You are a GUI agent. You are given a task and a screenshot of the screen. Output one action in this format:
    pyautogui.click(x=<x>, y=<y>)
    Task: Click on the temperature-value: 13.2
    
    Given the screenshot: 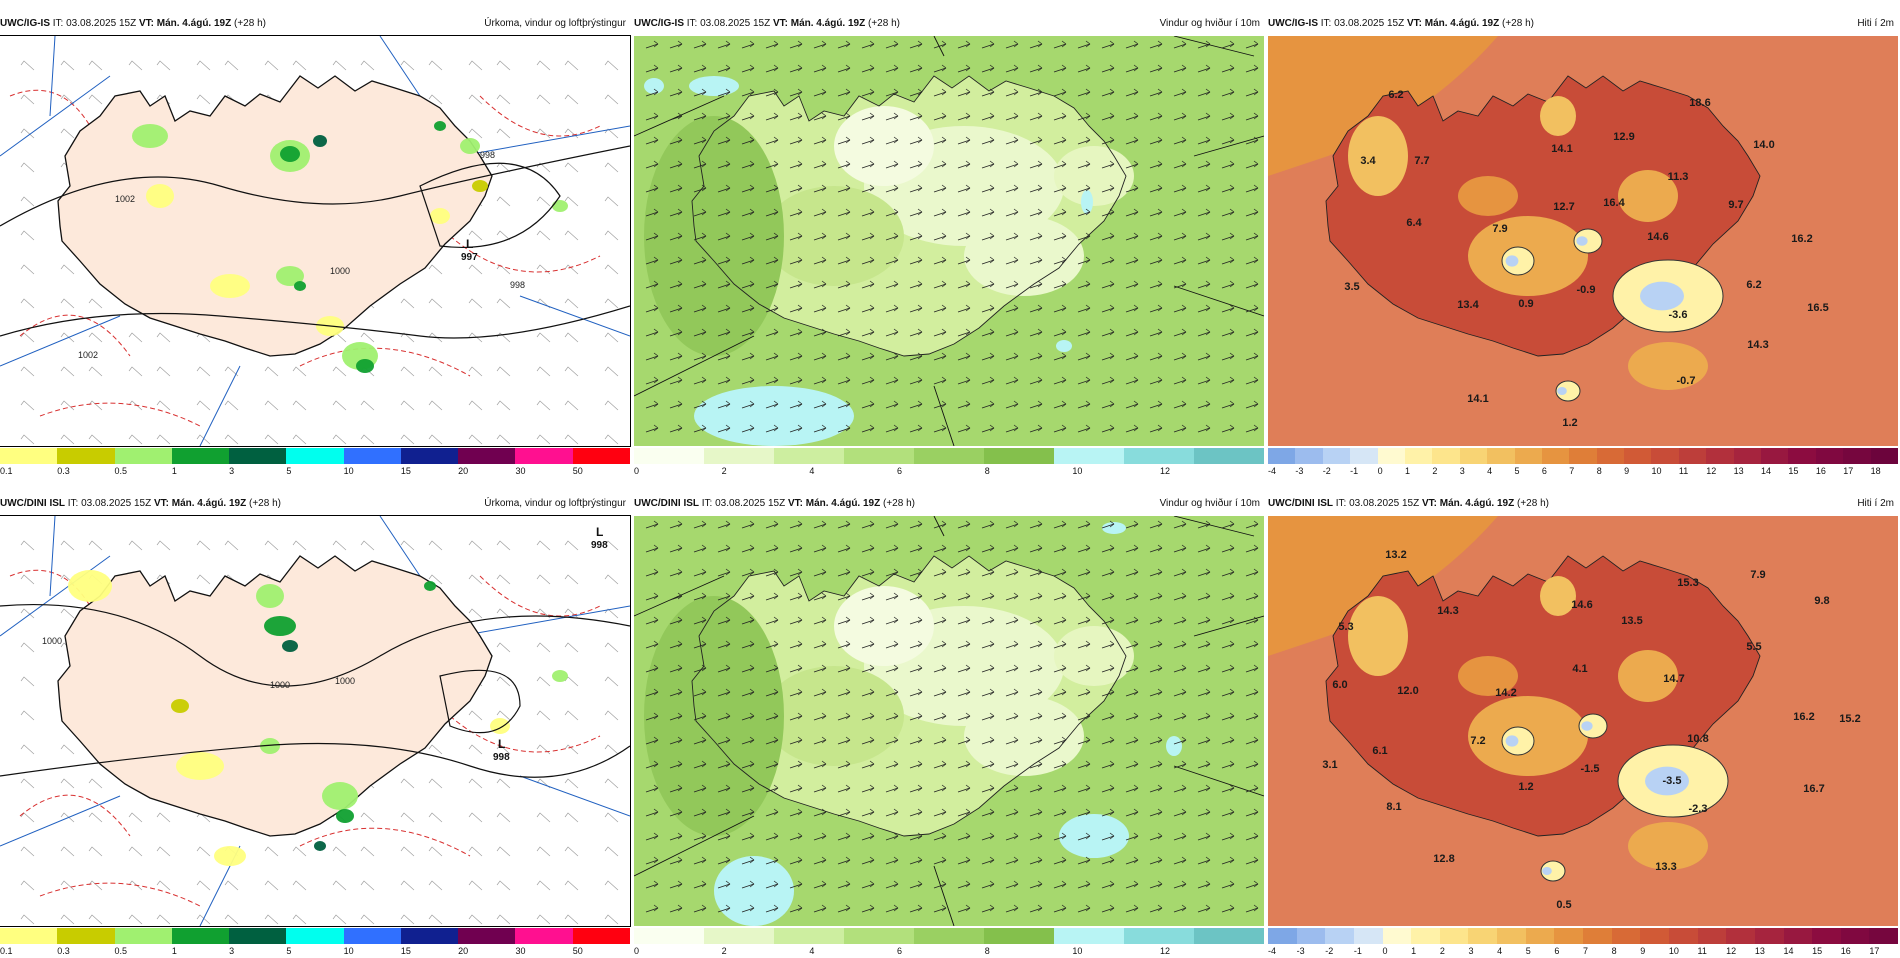 What is the action you would take?
    pyautogui.click(x=1395, y=555)
    